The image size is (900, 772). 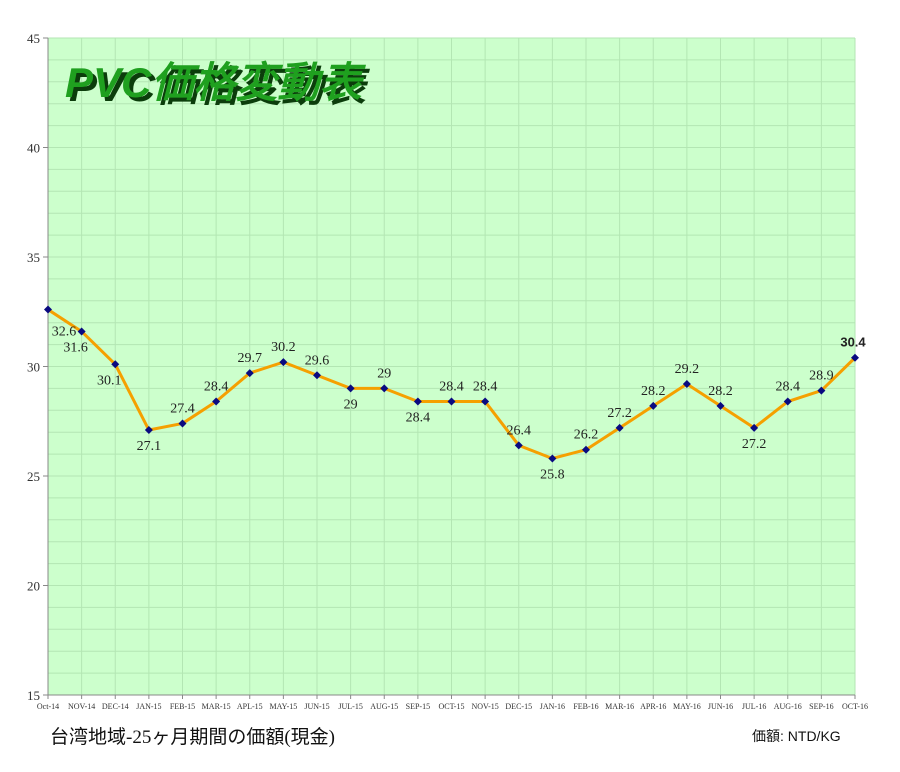 What do you see at coordinates (788, 706) in the screenshot?
I see `x-tick-label: AUG-16` at bounding box center [788, 706].